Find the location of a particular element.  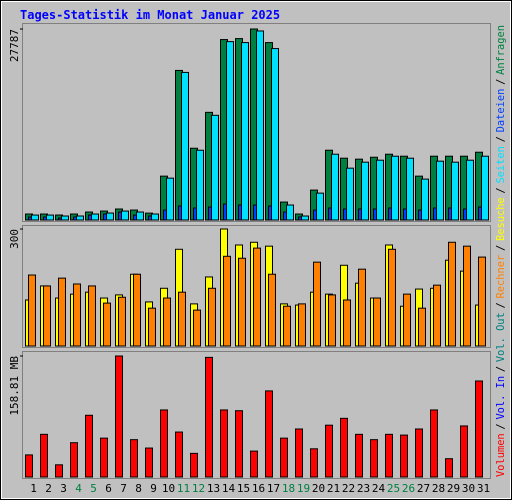

x-tick-label: 13 is located at coordinates (213, 488).